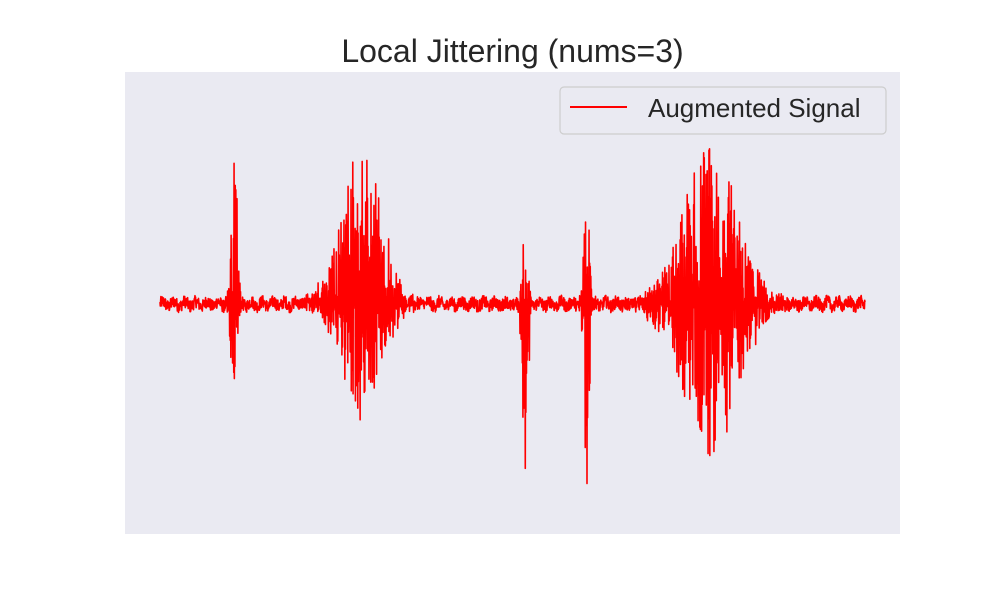  I want to click on legend: Augmented Signal, so click(723, 110).